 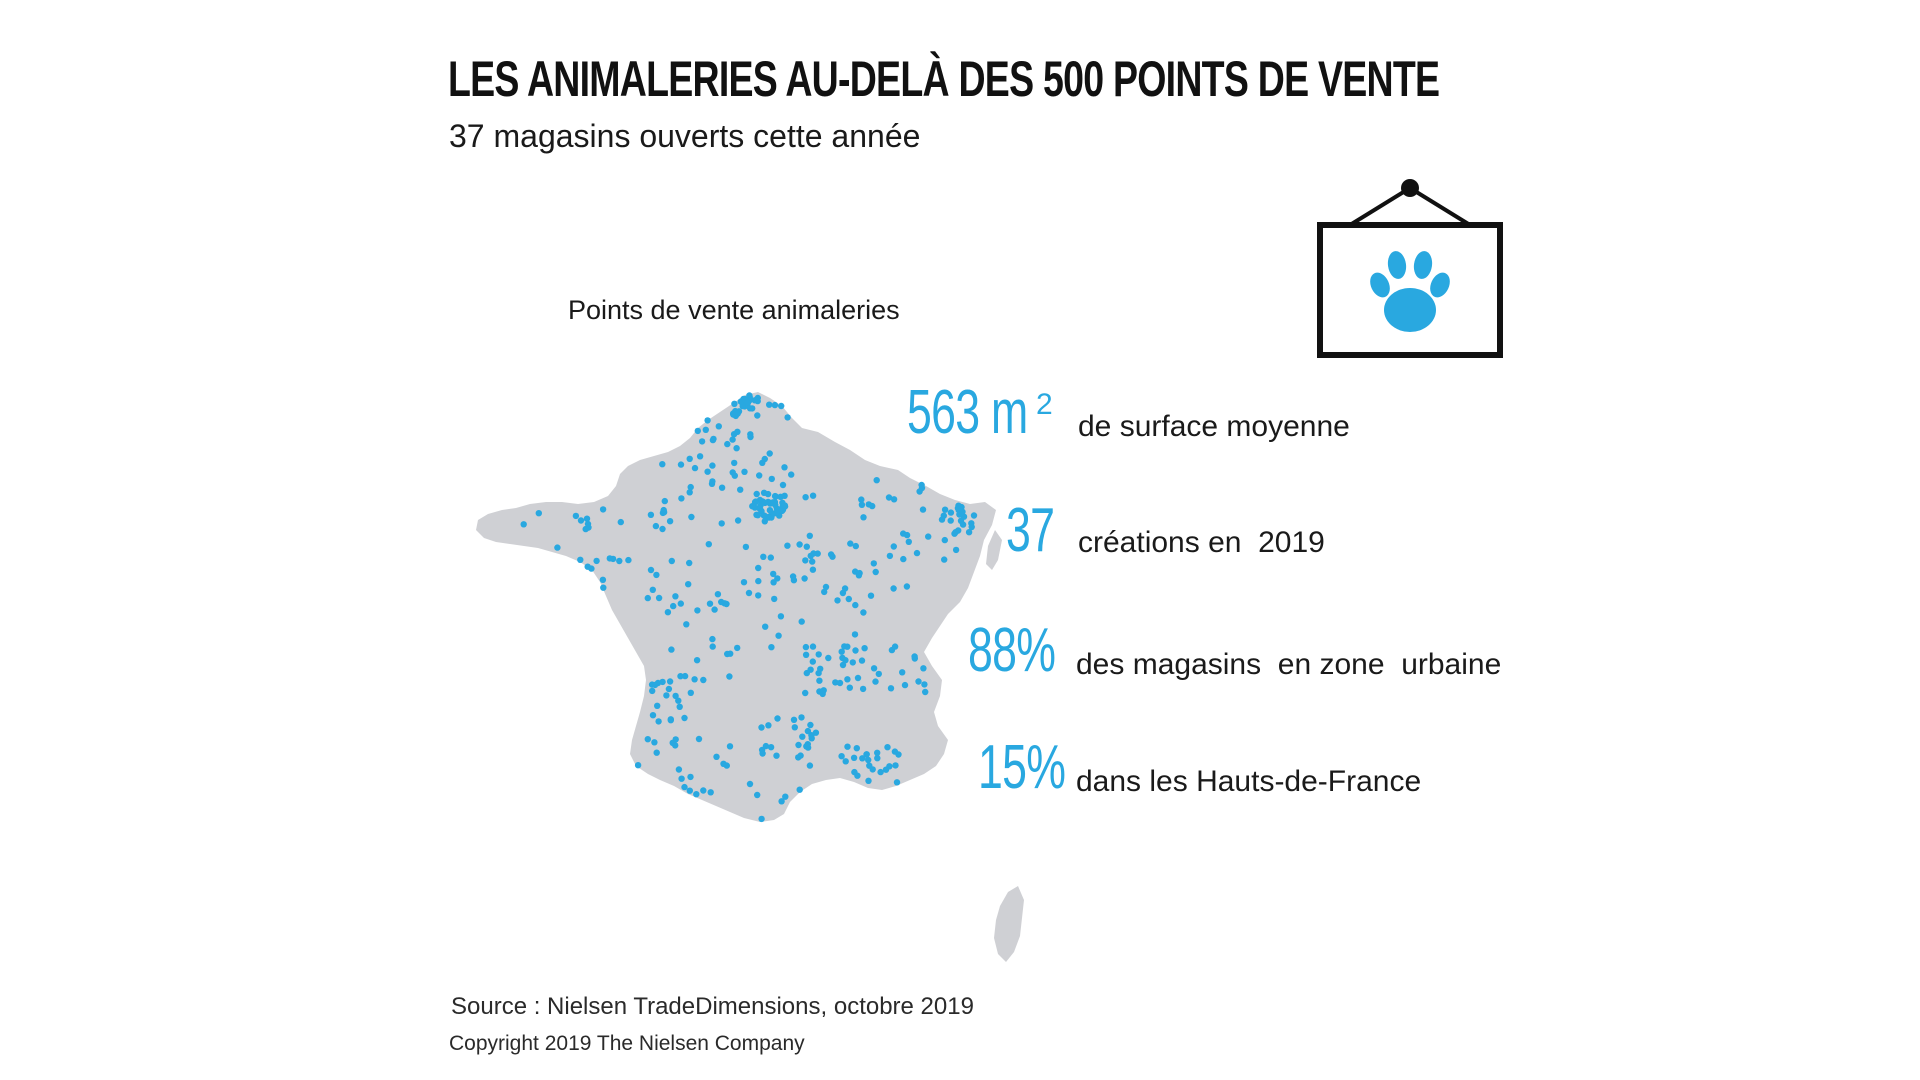 What do you see at coordinates (1289, 664) in the screenshot?
I see `stat-description: des magasins en zone urbaine` at bounding box center [1289, 664].